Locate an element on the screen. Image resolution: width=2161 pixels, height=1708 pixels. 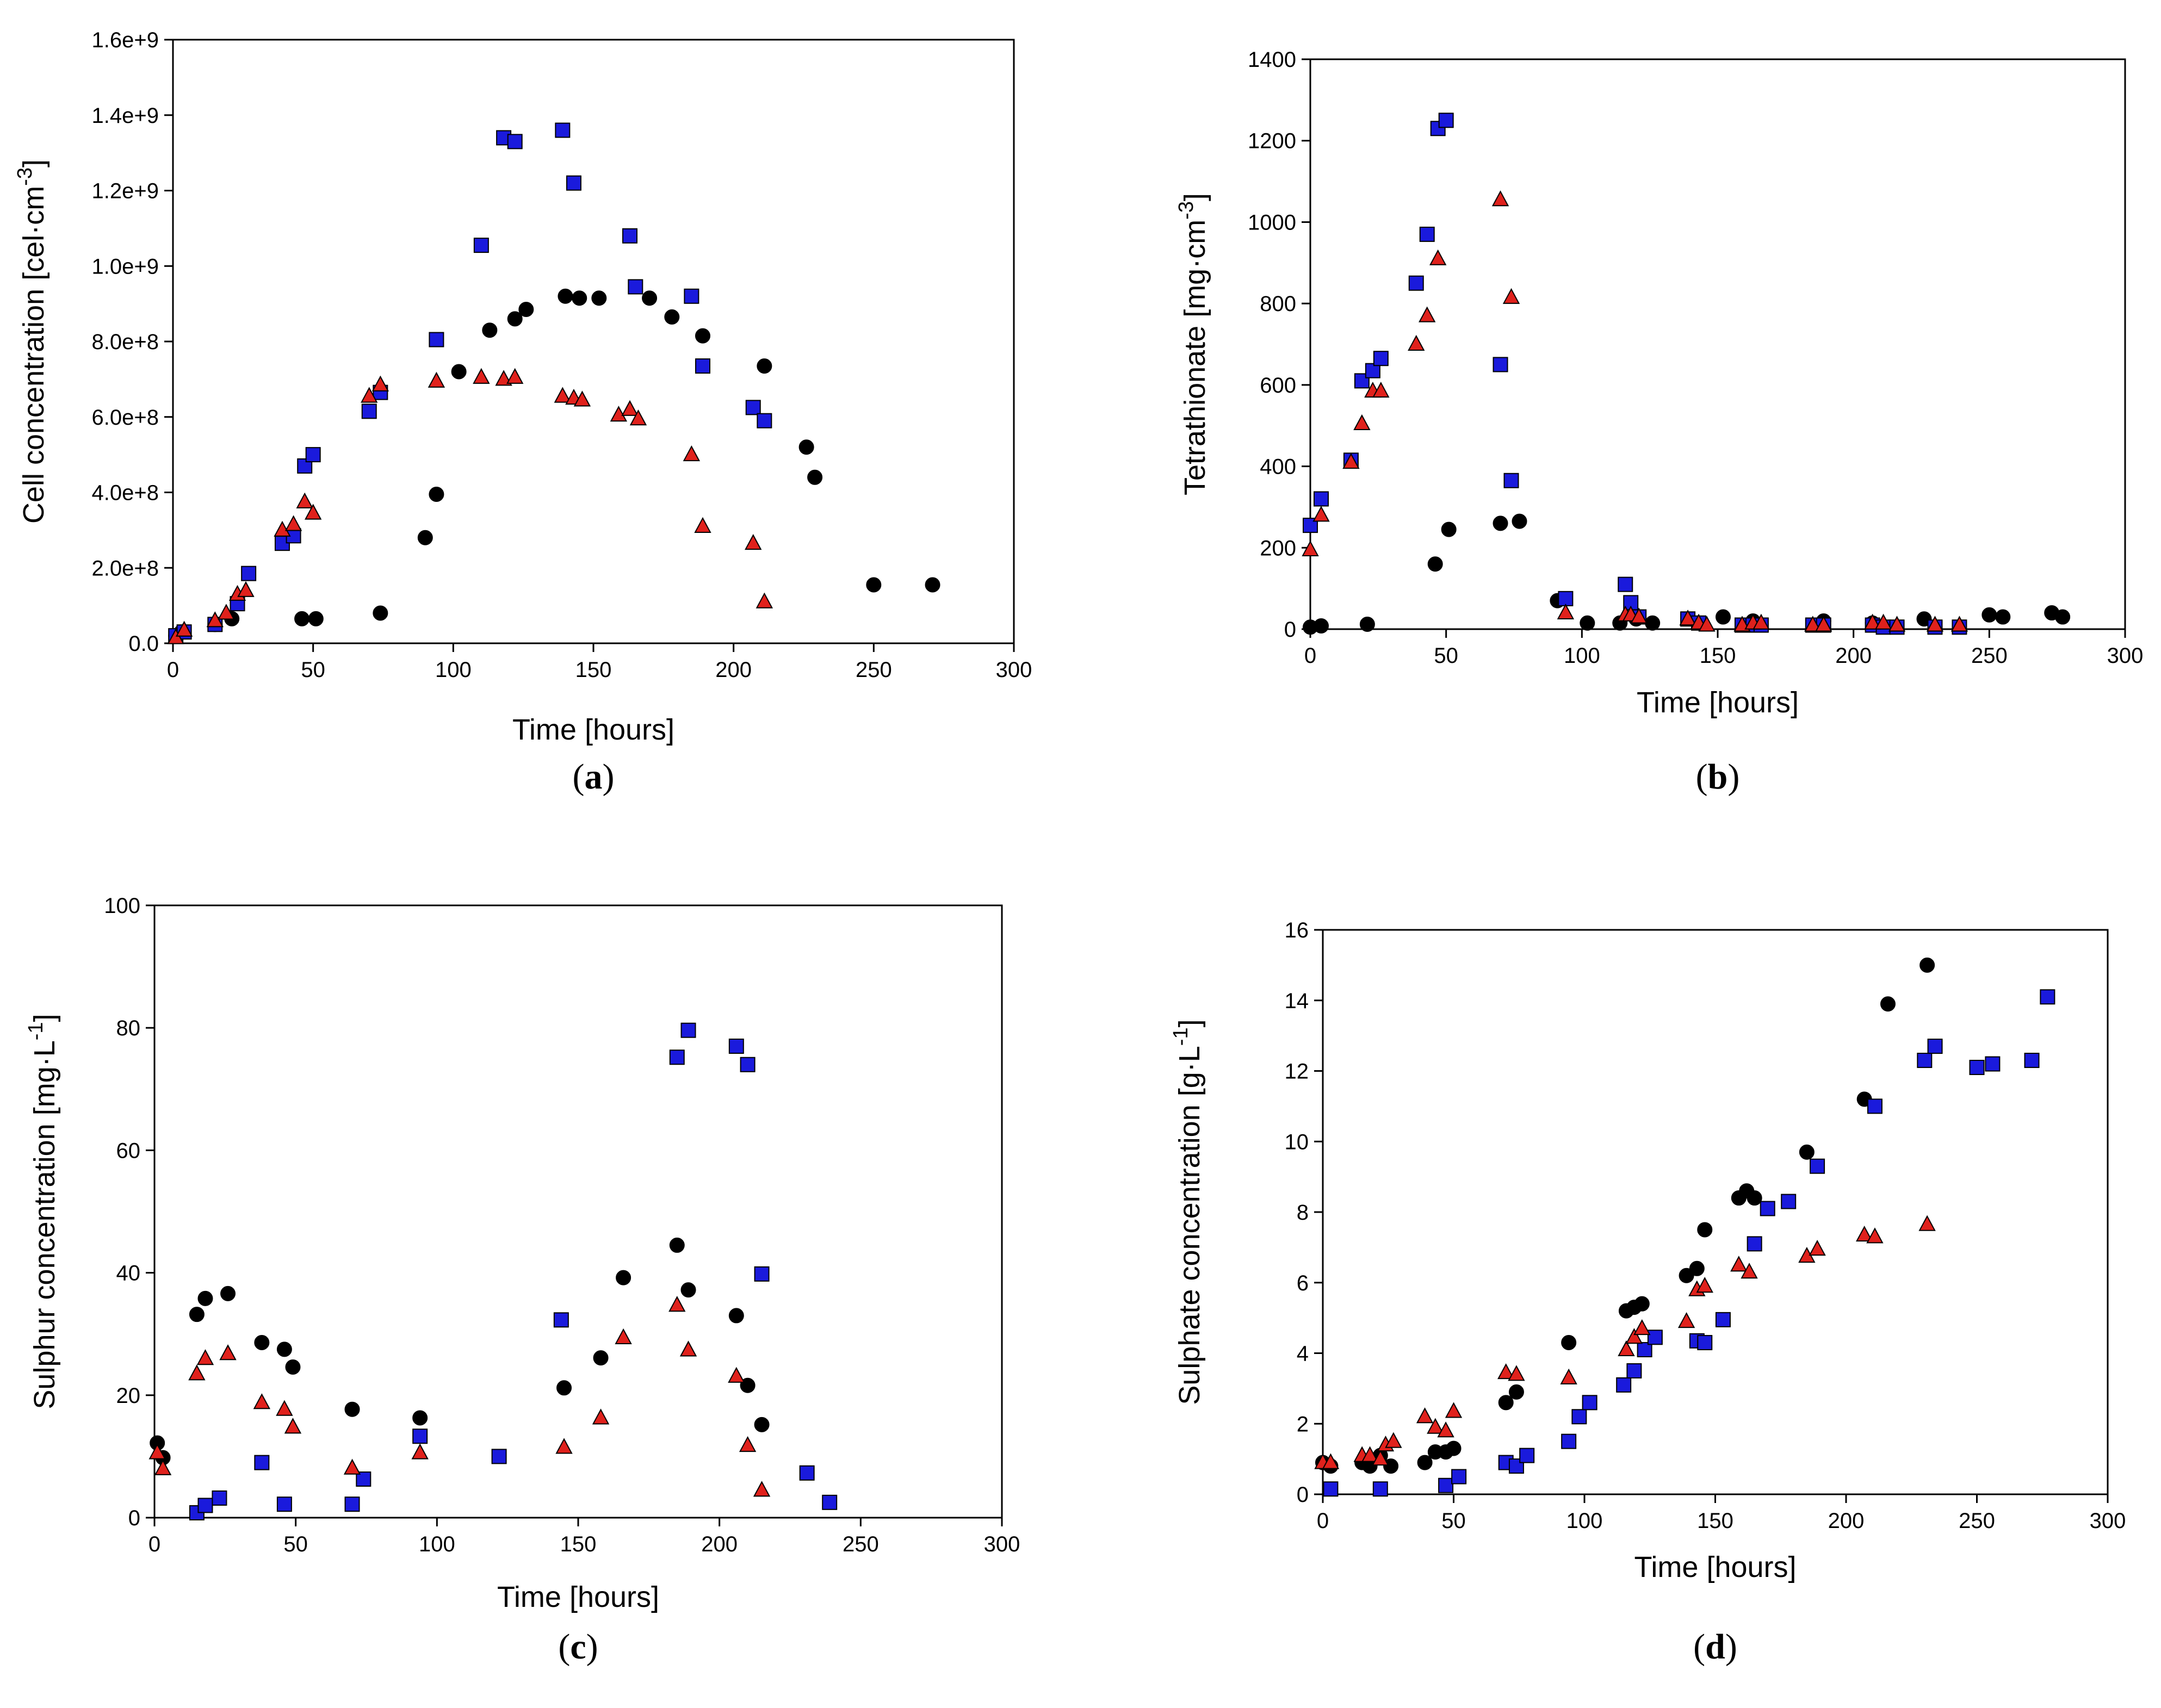
y-tick-label: 0 is located at coordinates (1290, 630).